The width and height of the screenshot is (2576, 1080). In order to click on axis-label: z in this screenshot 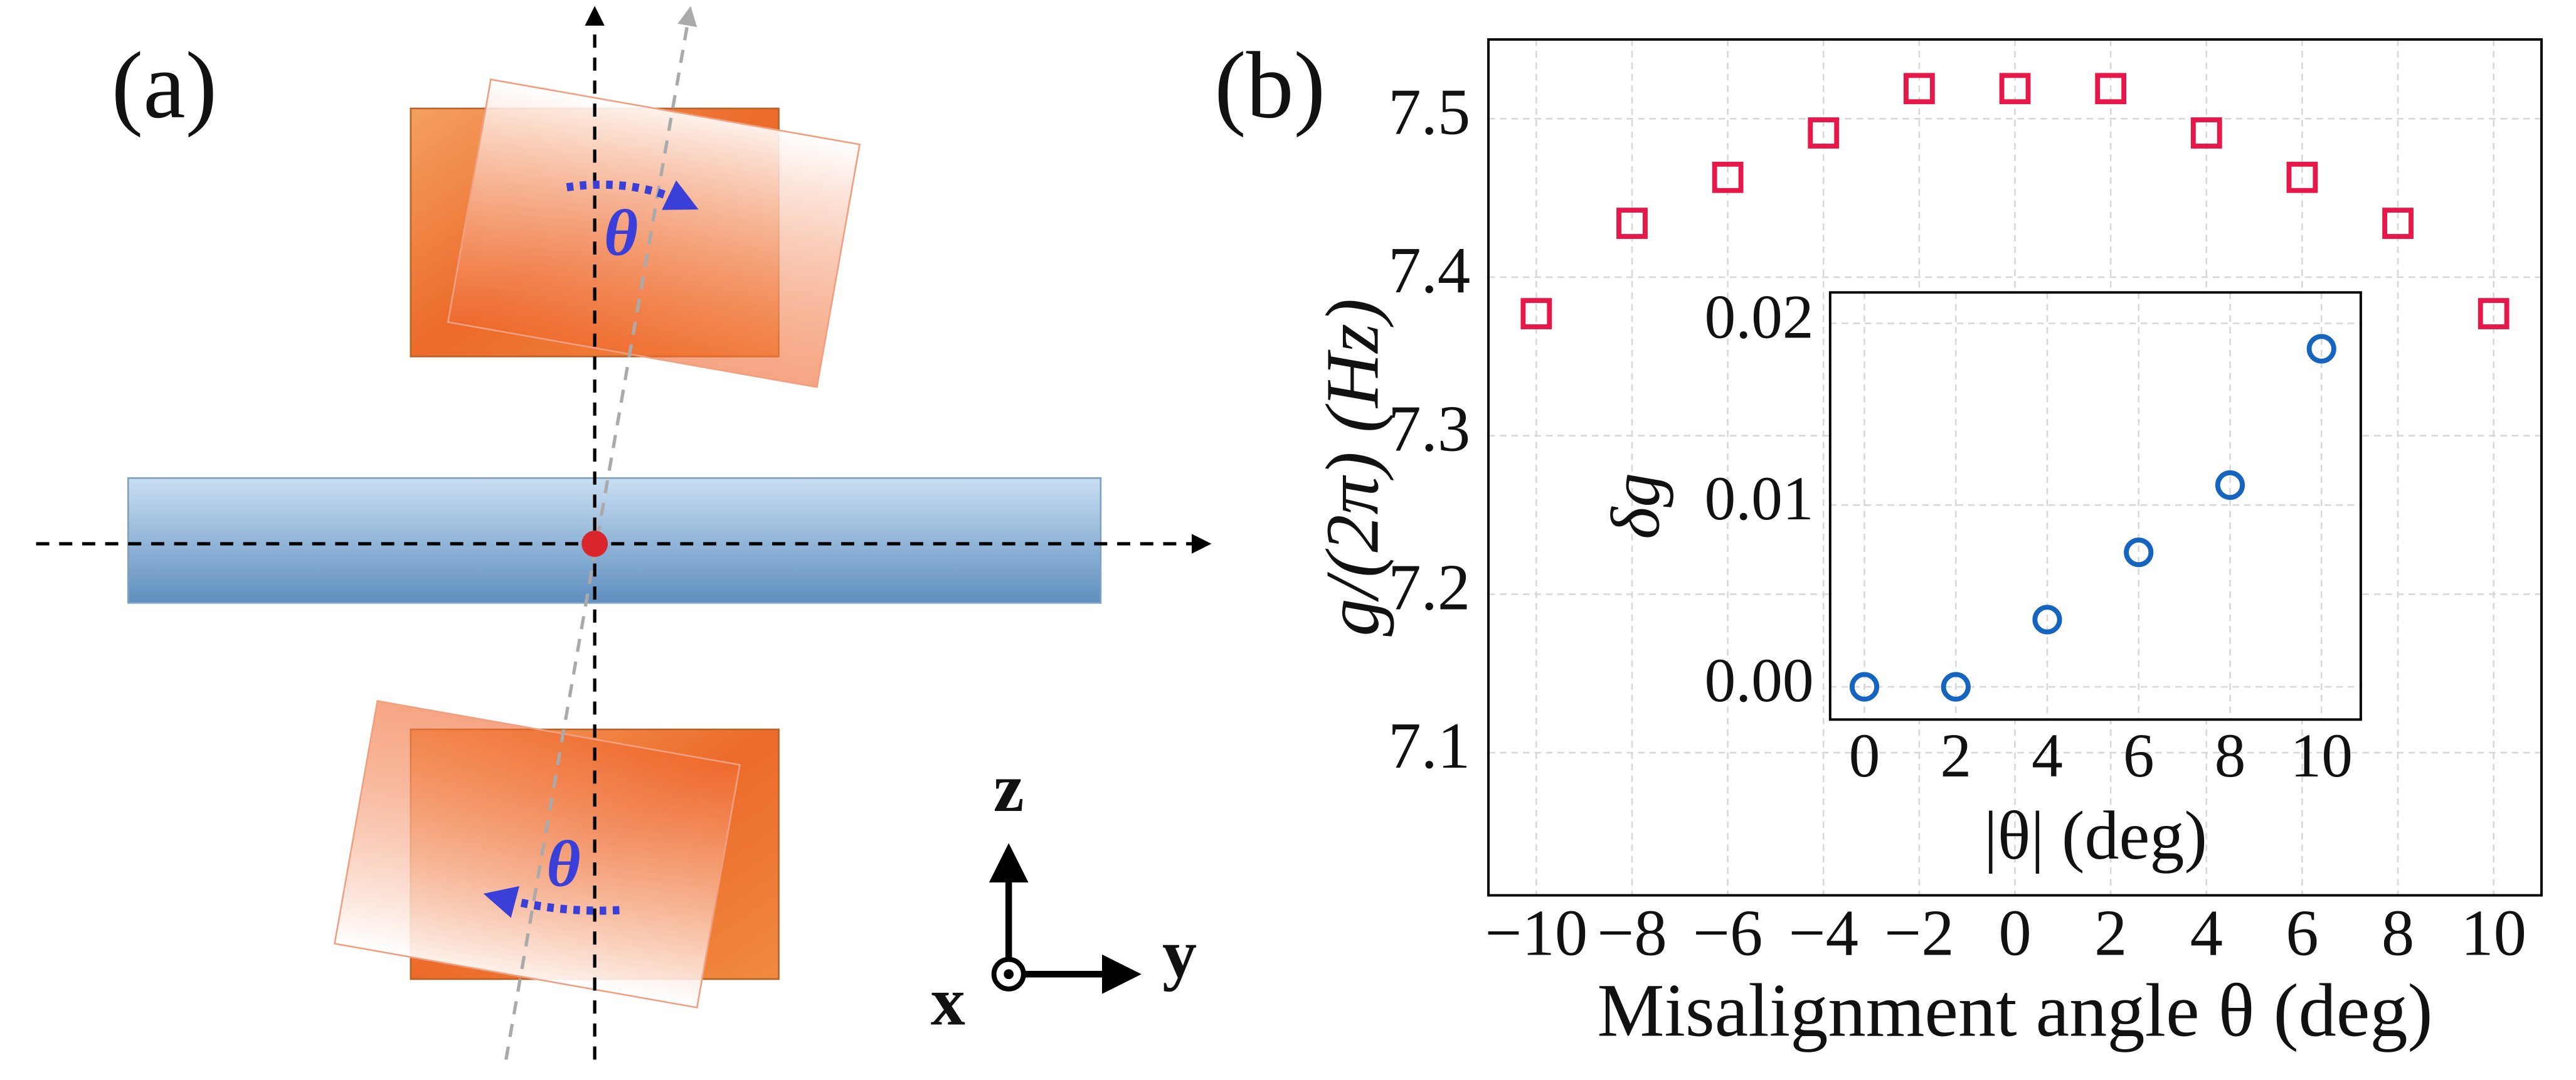, I will do `click(1009, 787)`.